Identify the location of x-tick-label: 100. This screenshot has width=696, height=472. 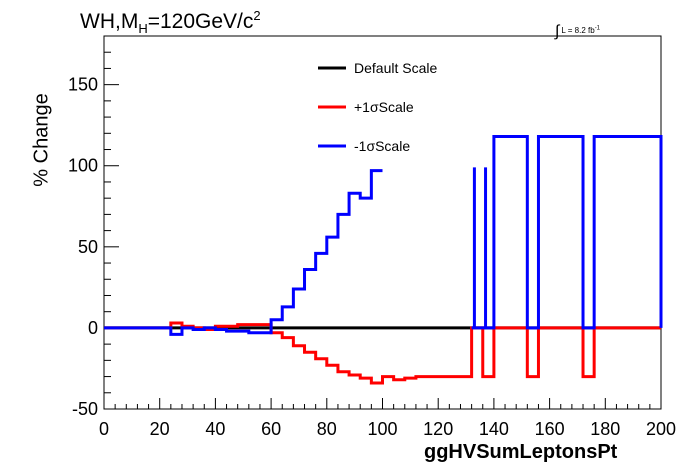
(382, 429).